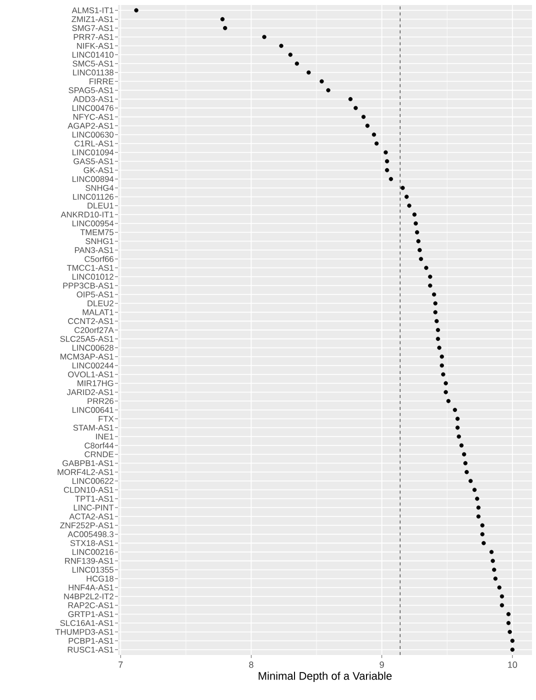 This screenshot has width=536, height=700. I want to click on y-tick-label: LINC01355, so click(93, 569).